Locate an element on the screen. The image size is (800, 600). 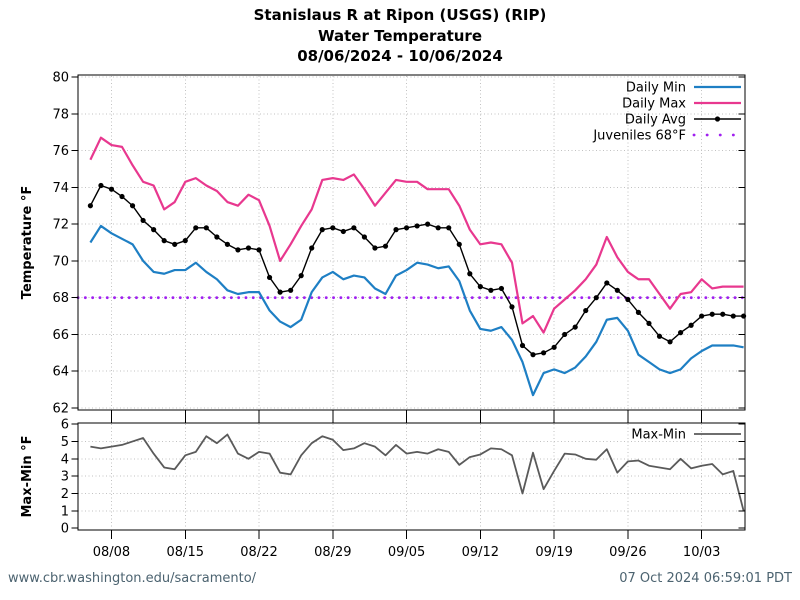
y-tick-label: 80 is located at coordinates (60, 78).